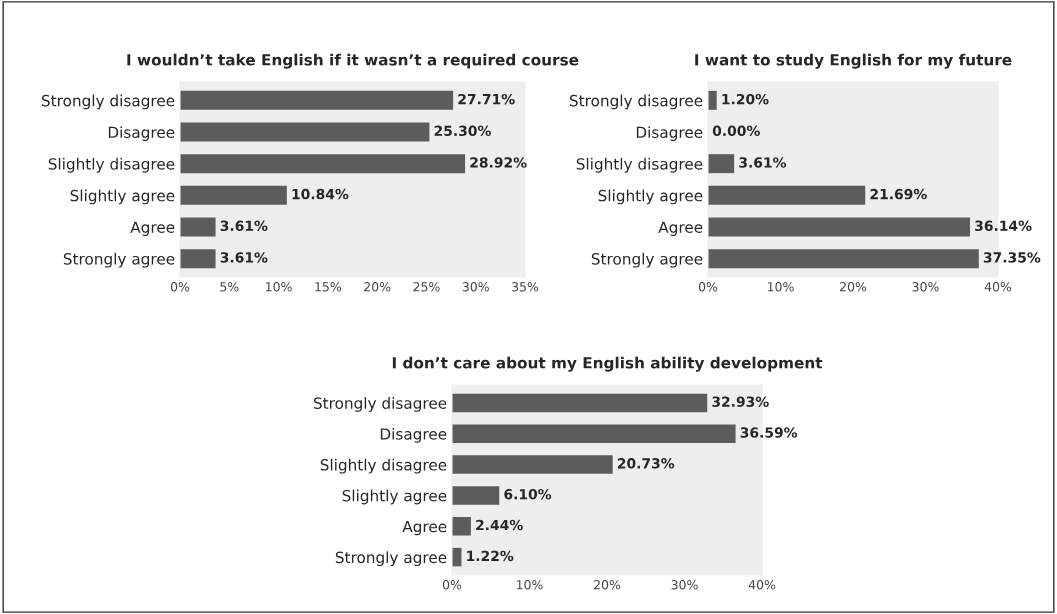 Image resolution: width=1057 pixels, height=614 pixels. I want to click on data-label: 20.73%, so click(646, 463).